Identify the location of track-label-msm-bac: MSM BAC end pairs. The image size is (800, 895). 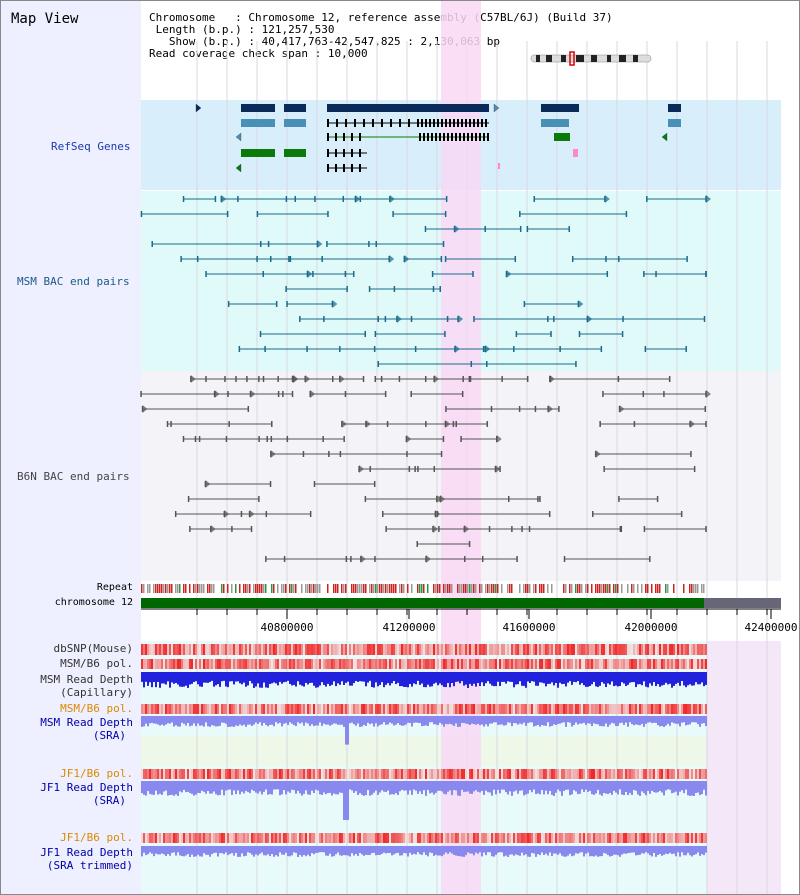
(73, 281).